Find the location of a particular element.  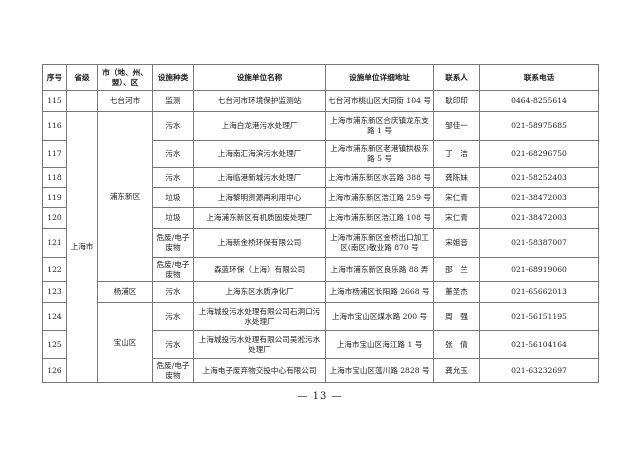

cell-address: 上海市浦东新区水芸路 388 号 is located at coordinates (379, 177).